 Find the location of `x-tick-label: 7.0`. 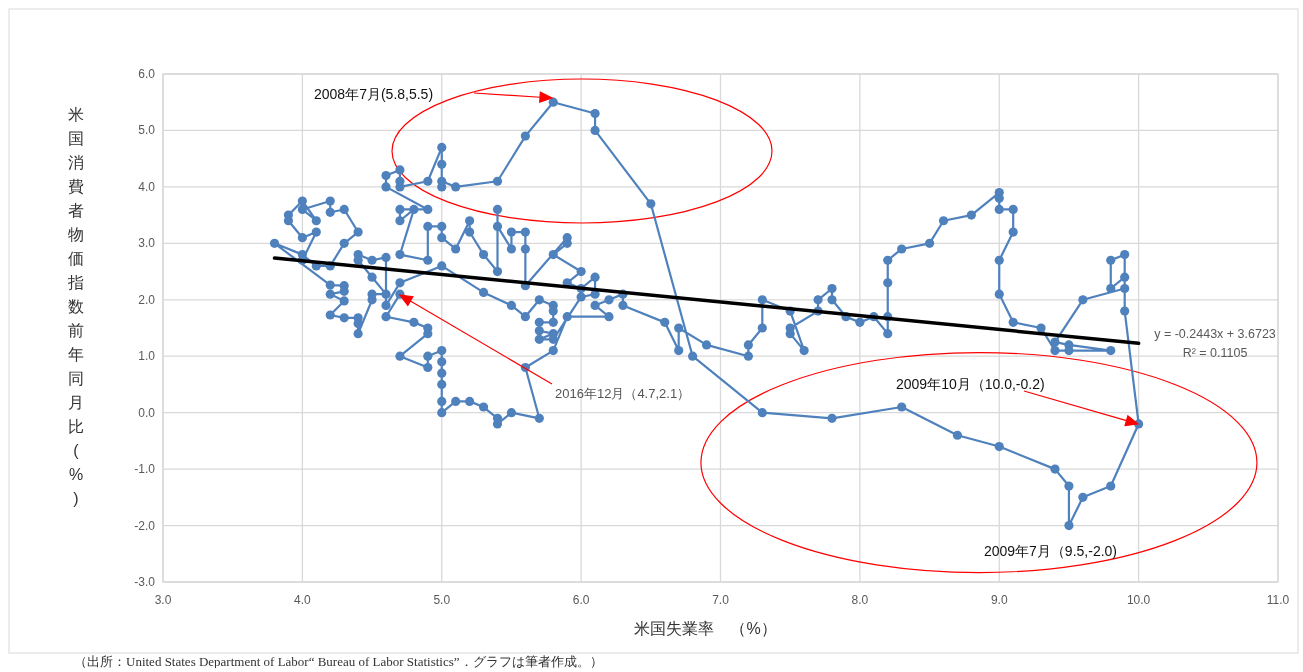

x-tick-label: 7.0 is located at coordinates (721, 600).